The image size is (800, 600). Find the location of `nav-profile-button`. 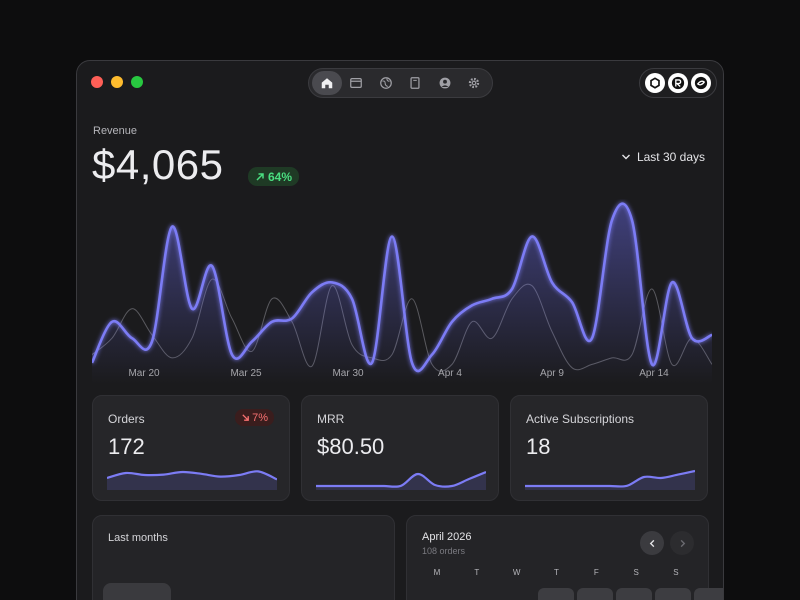

nav-profile-button is located at coordinates (445, 83).